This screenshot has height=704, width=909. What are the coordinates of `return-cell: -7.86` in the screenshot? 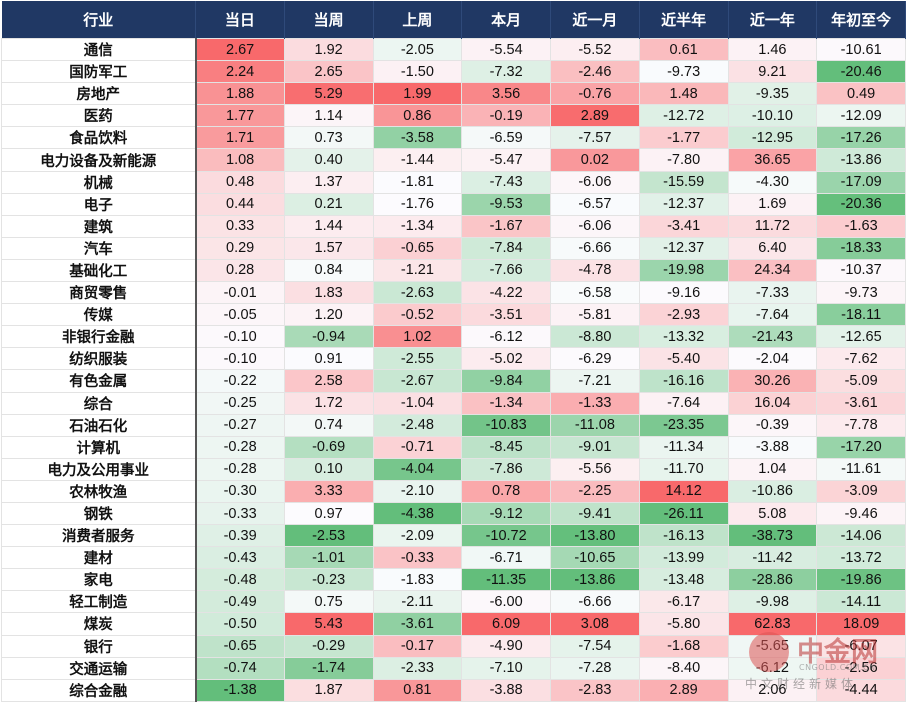 It's located at (506, 469).